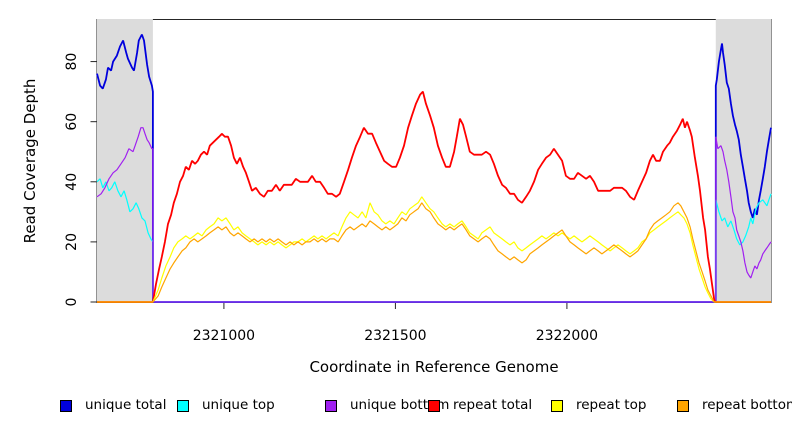 The image size is (792, 432). I want to click on x-tick-label: 2321500, so click(395, 336).